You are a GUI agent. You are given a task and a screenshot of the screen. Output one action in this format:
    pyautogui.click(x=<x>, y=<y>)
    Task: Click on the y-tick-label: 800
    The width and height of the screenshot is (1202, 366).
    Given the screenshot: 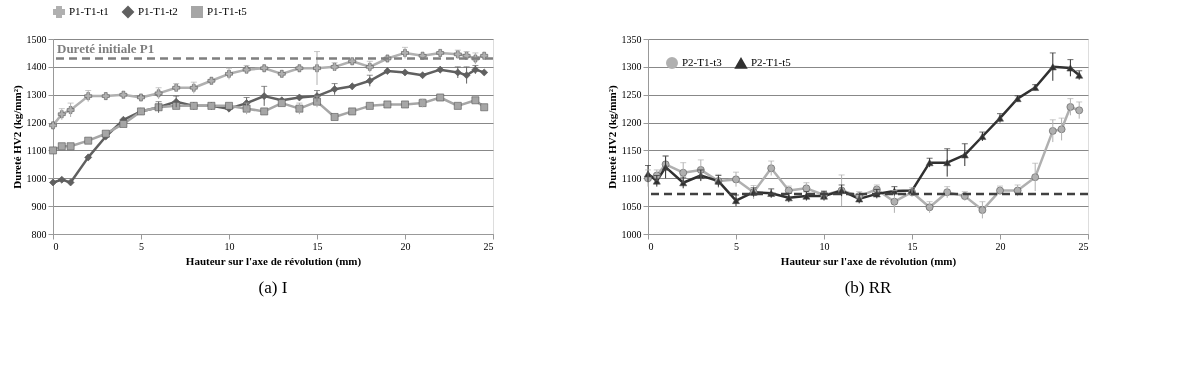 What is the action you would take?
    pyautogui.click(x=39, y=234)
    